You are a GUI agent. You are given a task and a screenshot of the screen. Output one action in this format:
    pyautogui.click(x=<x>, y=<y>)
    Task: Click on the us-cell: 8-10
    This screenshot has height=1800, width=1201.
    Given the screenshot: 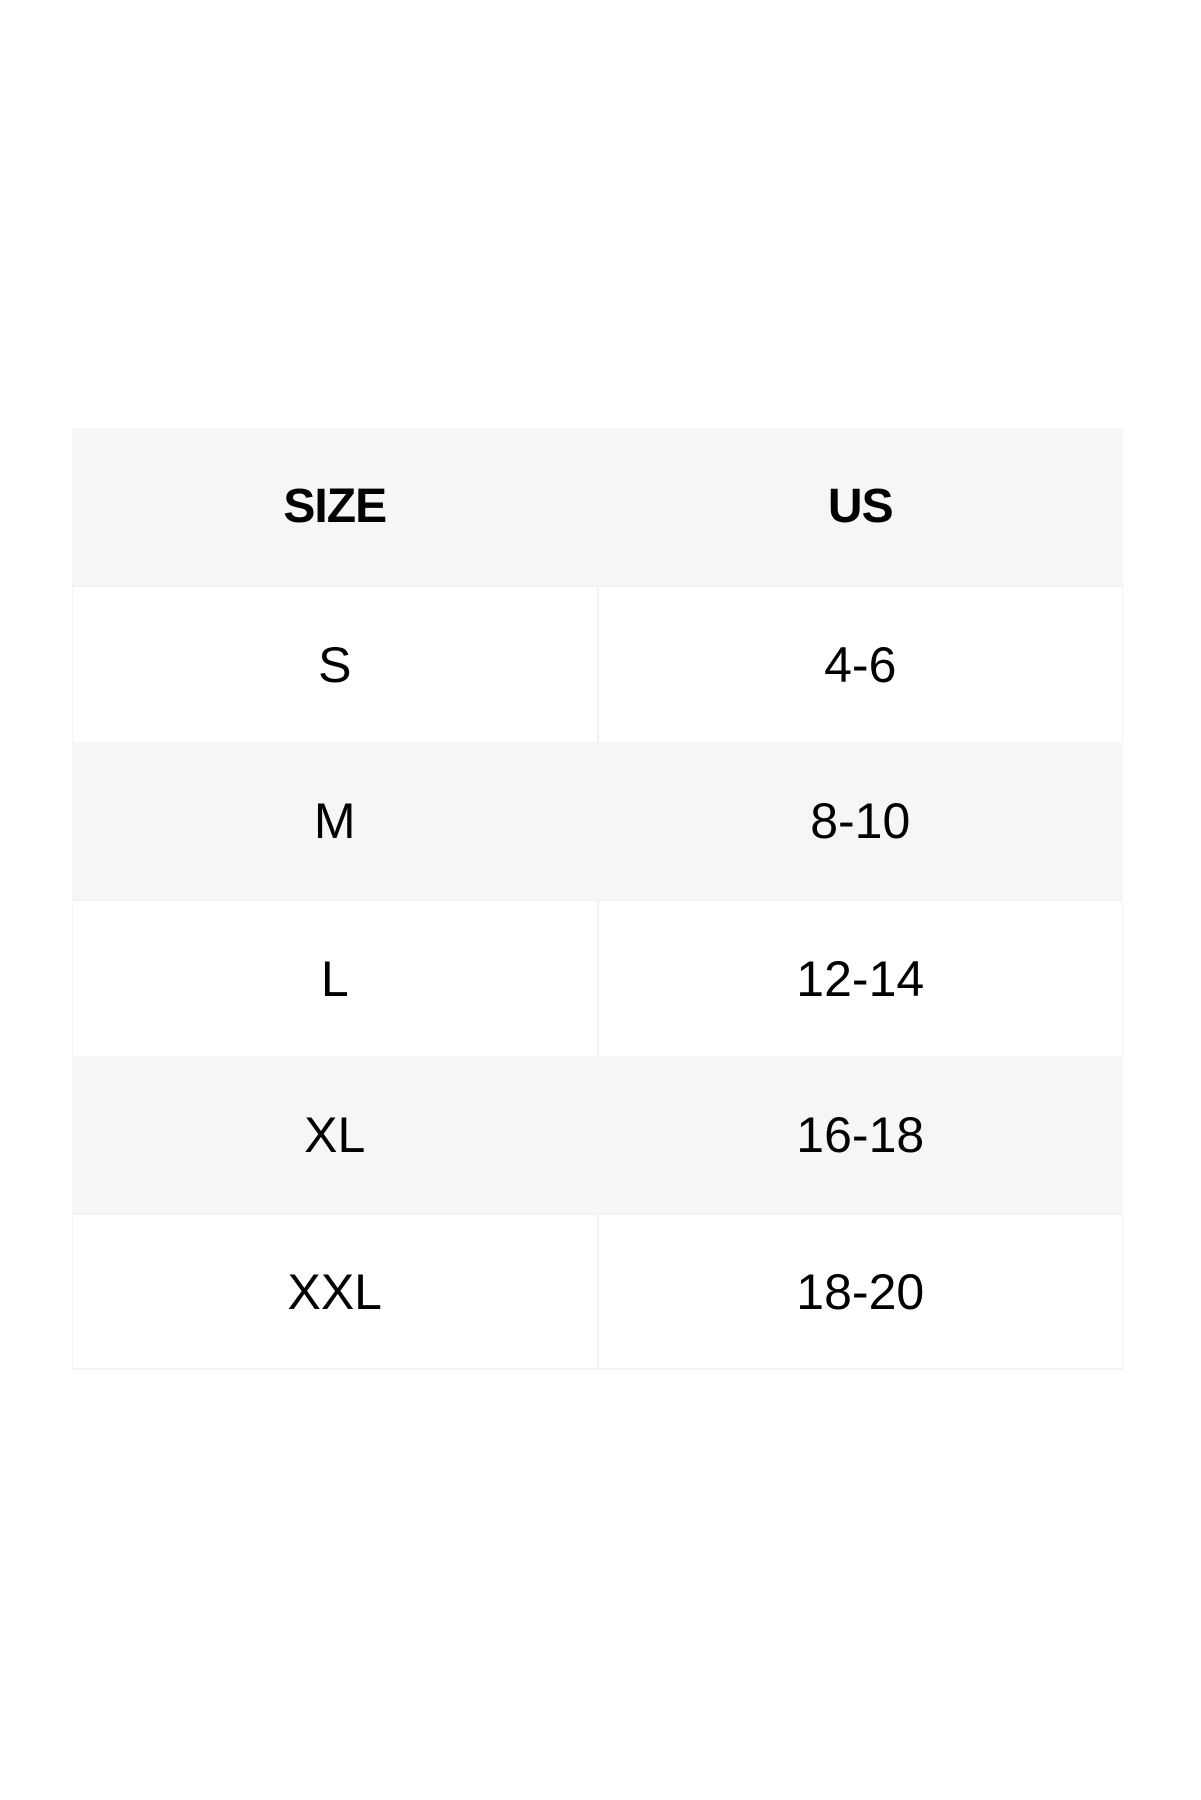 What is the action you would take?
    pyautogui.click(x=860, y=820)
    